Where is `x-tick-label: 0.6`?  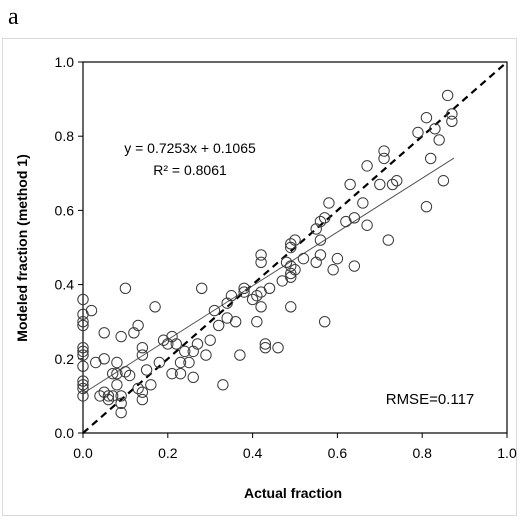
x-tick-label: 0.6 is located at coordinates (338, 453).